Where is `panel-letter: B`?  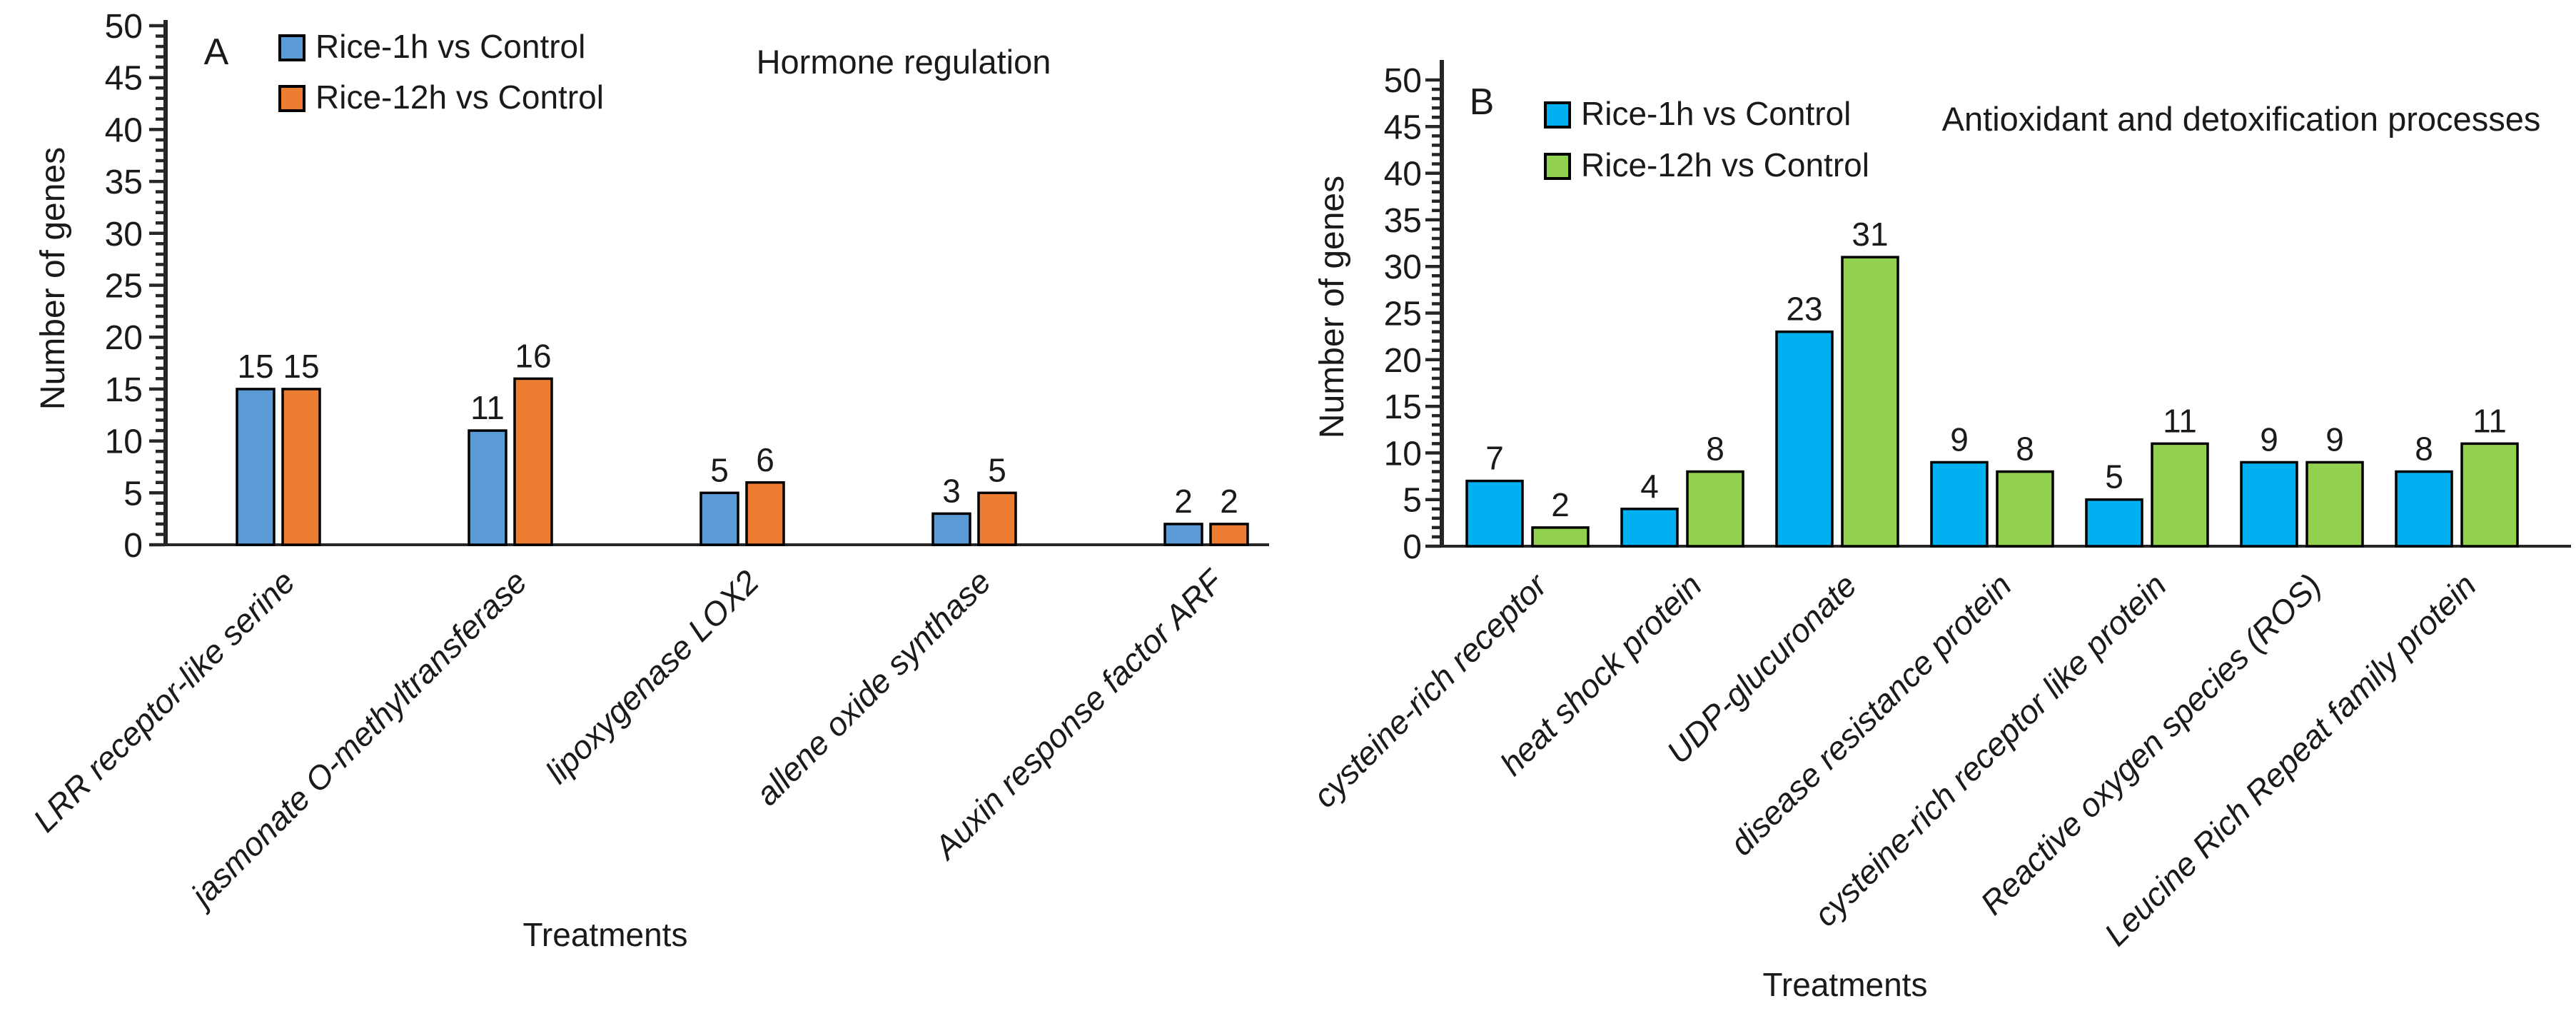 panel-letter: B is located at coordinates (1482, 102).